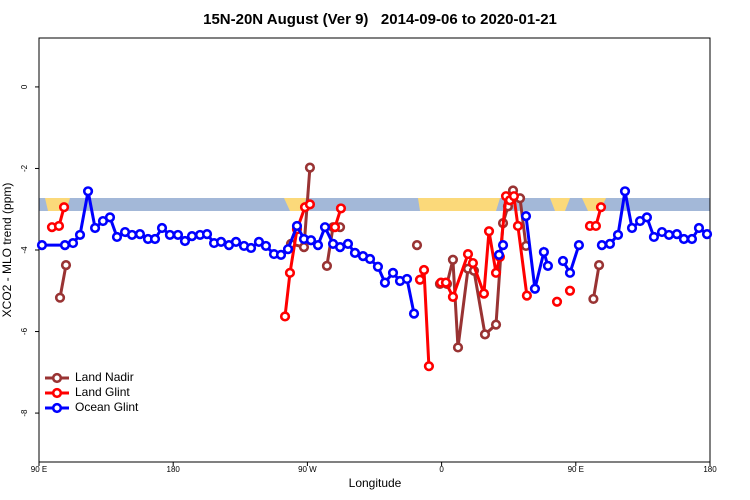  I want to click on y-tick-label: 0, so click(24, 86).